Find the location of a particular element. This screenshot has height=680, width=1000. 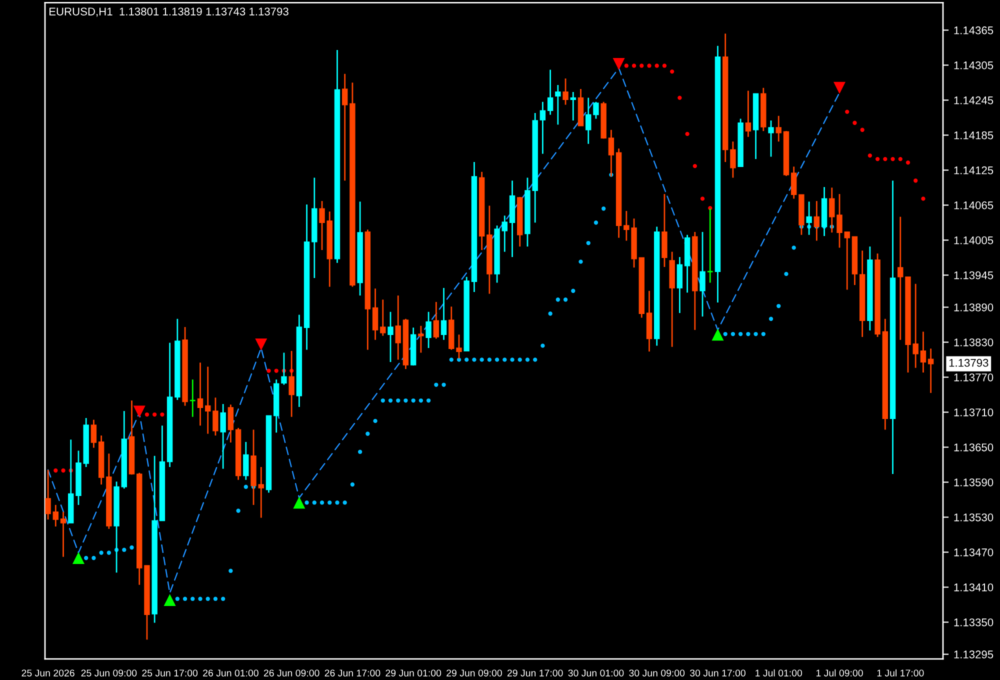

y-tick-label: 1.13295 is located at coordinates (974, 654).